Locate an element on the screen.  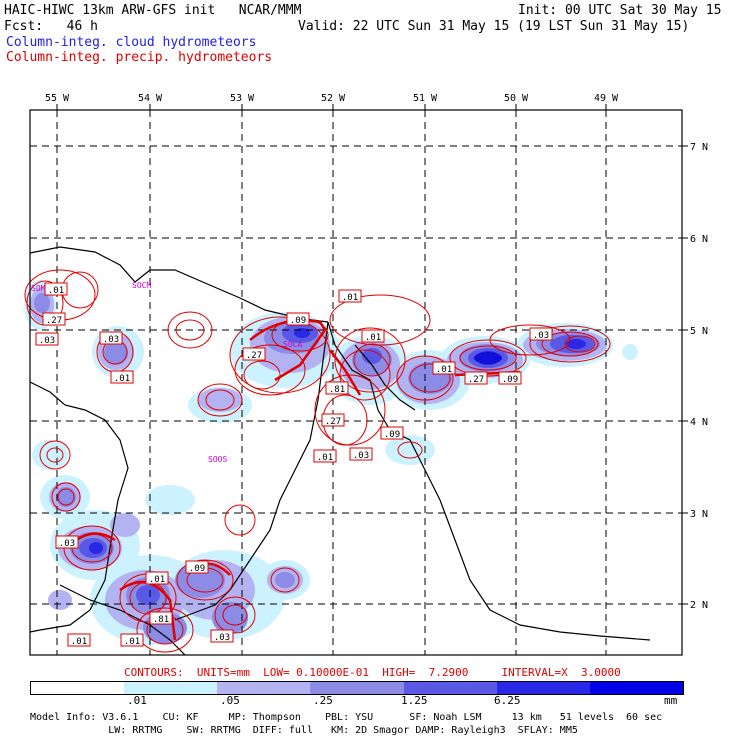
lat-label: 2 N is located at coordinates (699, 605).